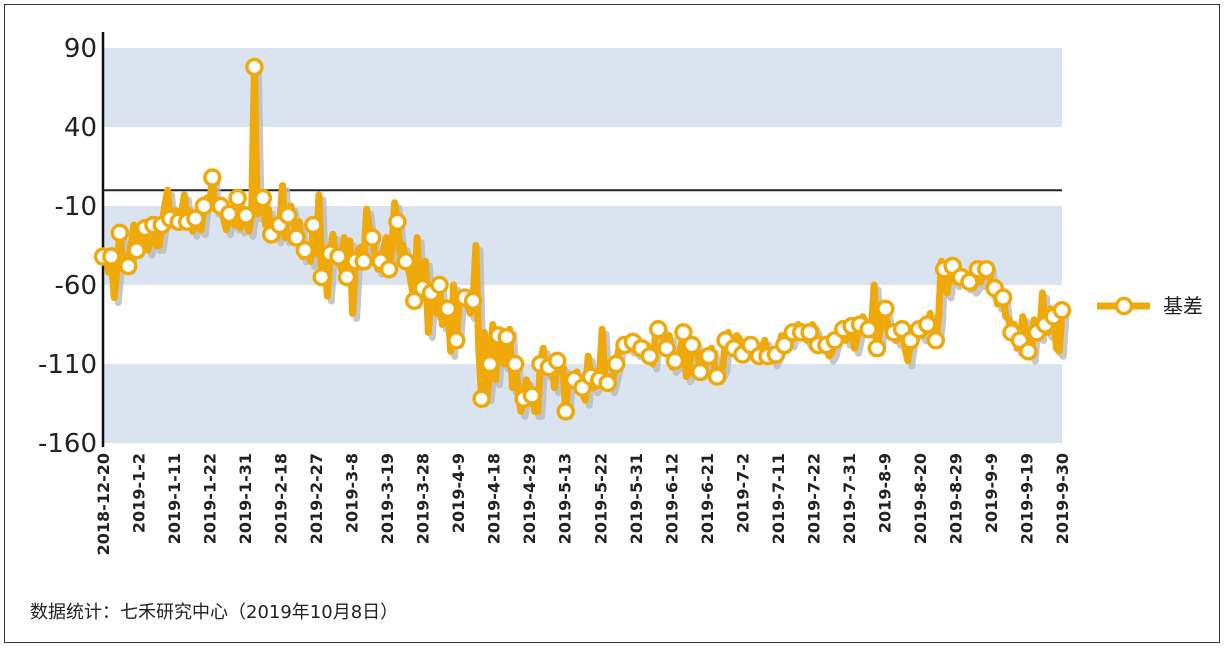 The image size is (1226, 649). Describe the element at coordinates (281, 498) in the screenshot. I see `x-tick-label: 2019-2-18` at that location.